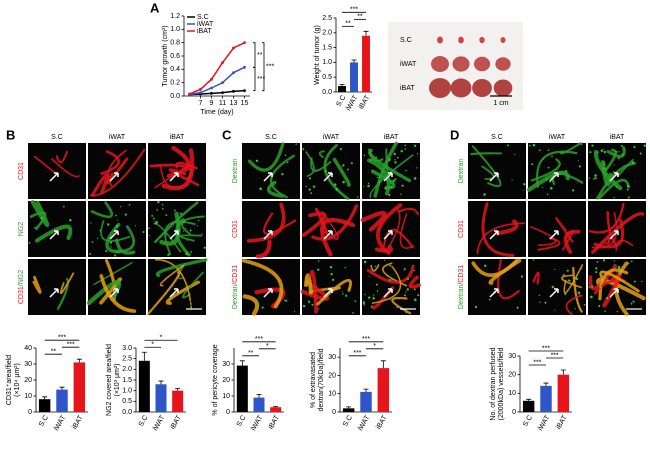  I want to click on x-tick-label: 13, so click(234, 103).